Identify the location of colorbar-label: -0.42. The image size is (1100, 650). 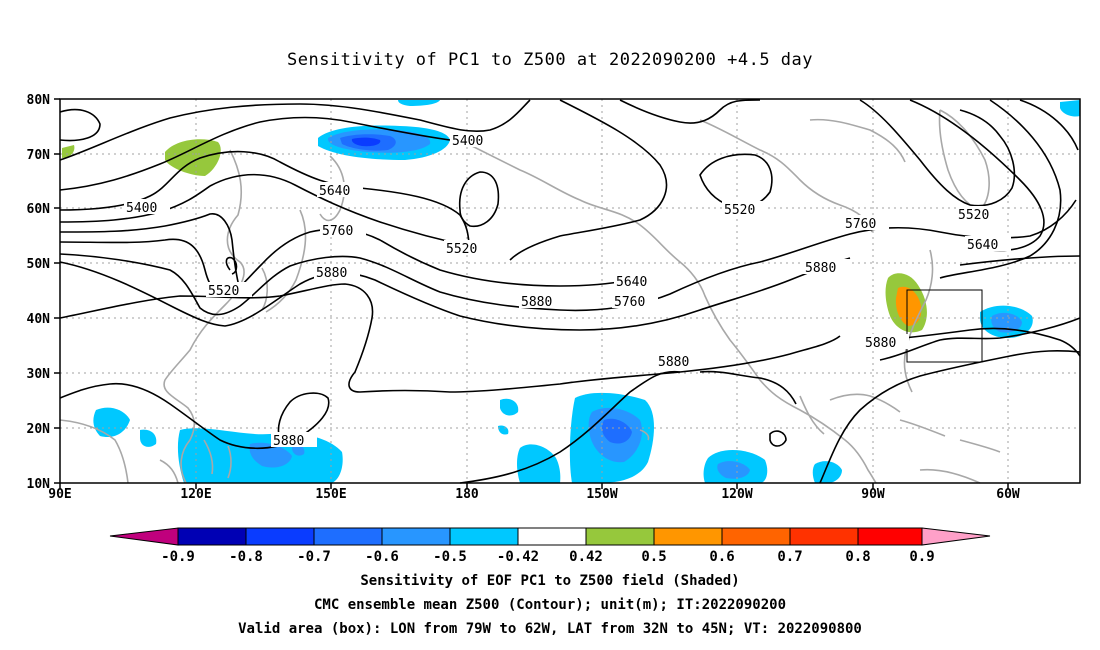
(518, 557).